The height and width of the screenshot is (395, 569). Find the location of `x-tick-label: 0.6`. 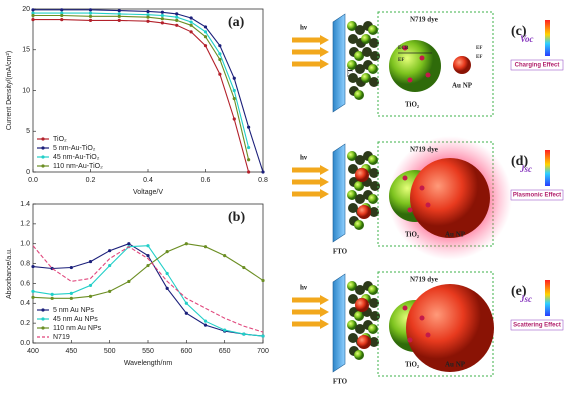

x-tick-label: 0.6 is located at coordinates (206, 180).